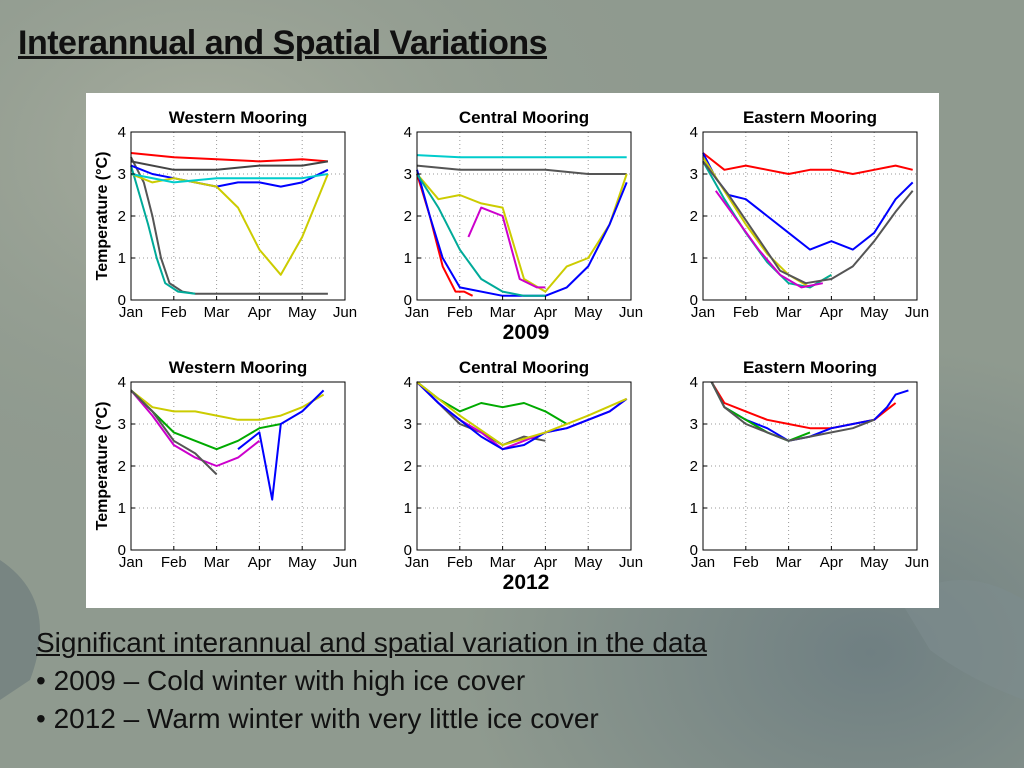 Image resolution: width=1024 pixels, height=768 pixels. I want to click on chart-panel-3: Eastern Mooring Jan Feb Mar Apr May Jun 0 1 2 3 4, so click(809, 214).